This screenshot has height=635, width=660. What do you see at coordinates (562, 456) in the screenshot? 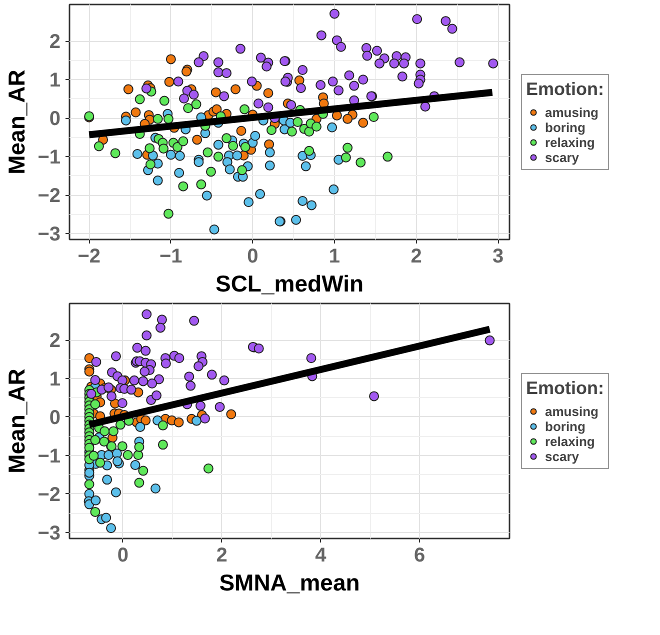
I see `legend-label: scary` at bounding box center [562, 456].